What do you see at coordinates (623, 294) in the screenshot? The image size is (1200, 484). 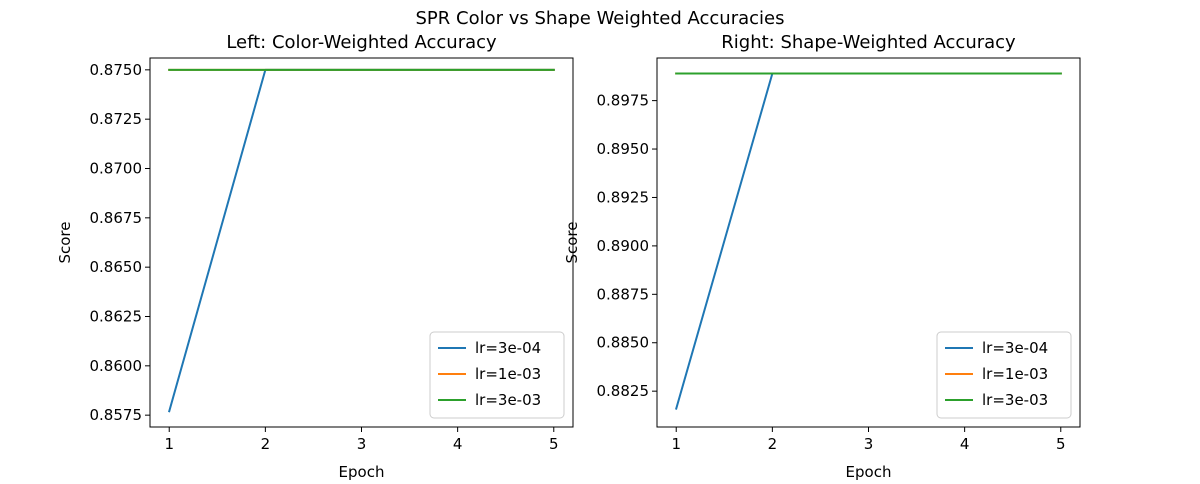 I see `right-y-tick-label: 0.8875` at bounding box center [623, 294].